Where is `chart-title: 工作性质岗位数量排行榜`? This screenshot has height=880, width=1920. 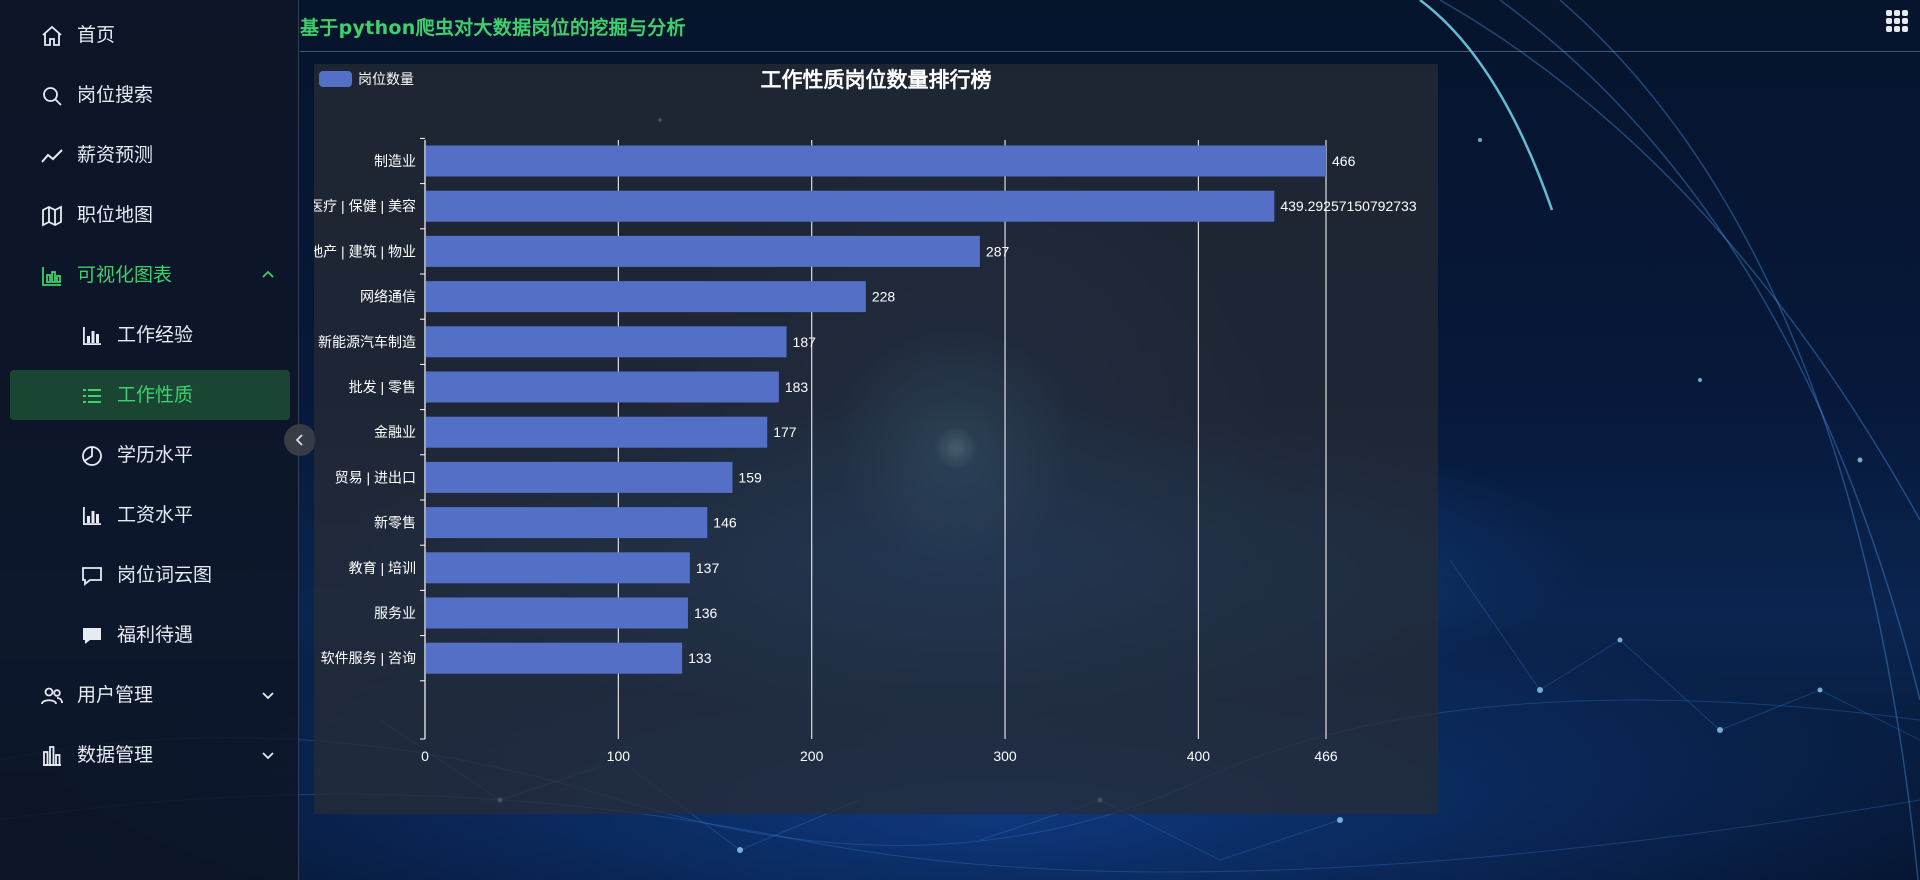 chart-title: 工作性质岗位数量排行榜 is located at coordinates (876, 80).